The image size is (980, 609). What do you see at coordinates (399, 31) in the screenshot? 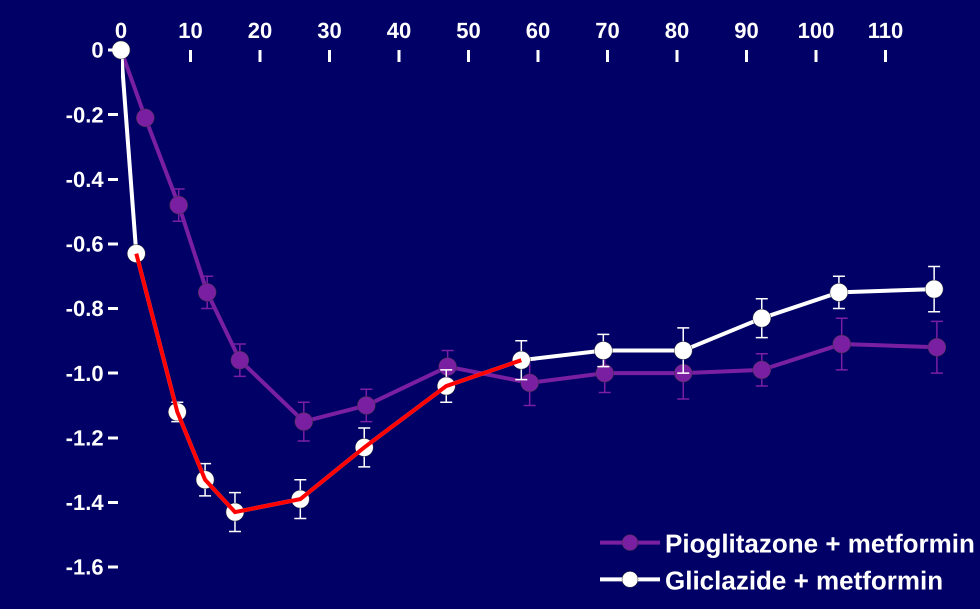
I see `x-tick-label: 40` at bounding box center [399, 31].